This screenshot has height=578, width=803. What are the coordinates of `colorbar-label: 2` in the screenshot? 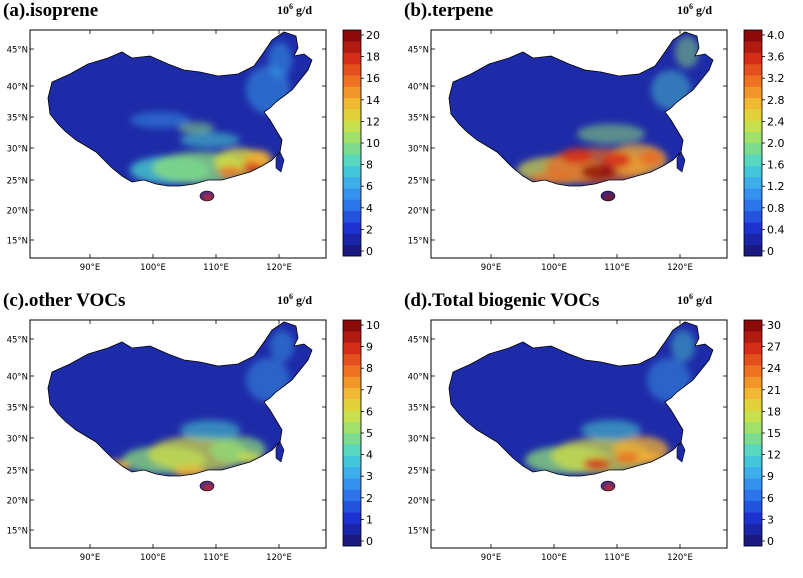 It's located at (369, 498).